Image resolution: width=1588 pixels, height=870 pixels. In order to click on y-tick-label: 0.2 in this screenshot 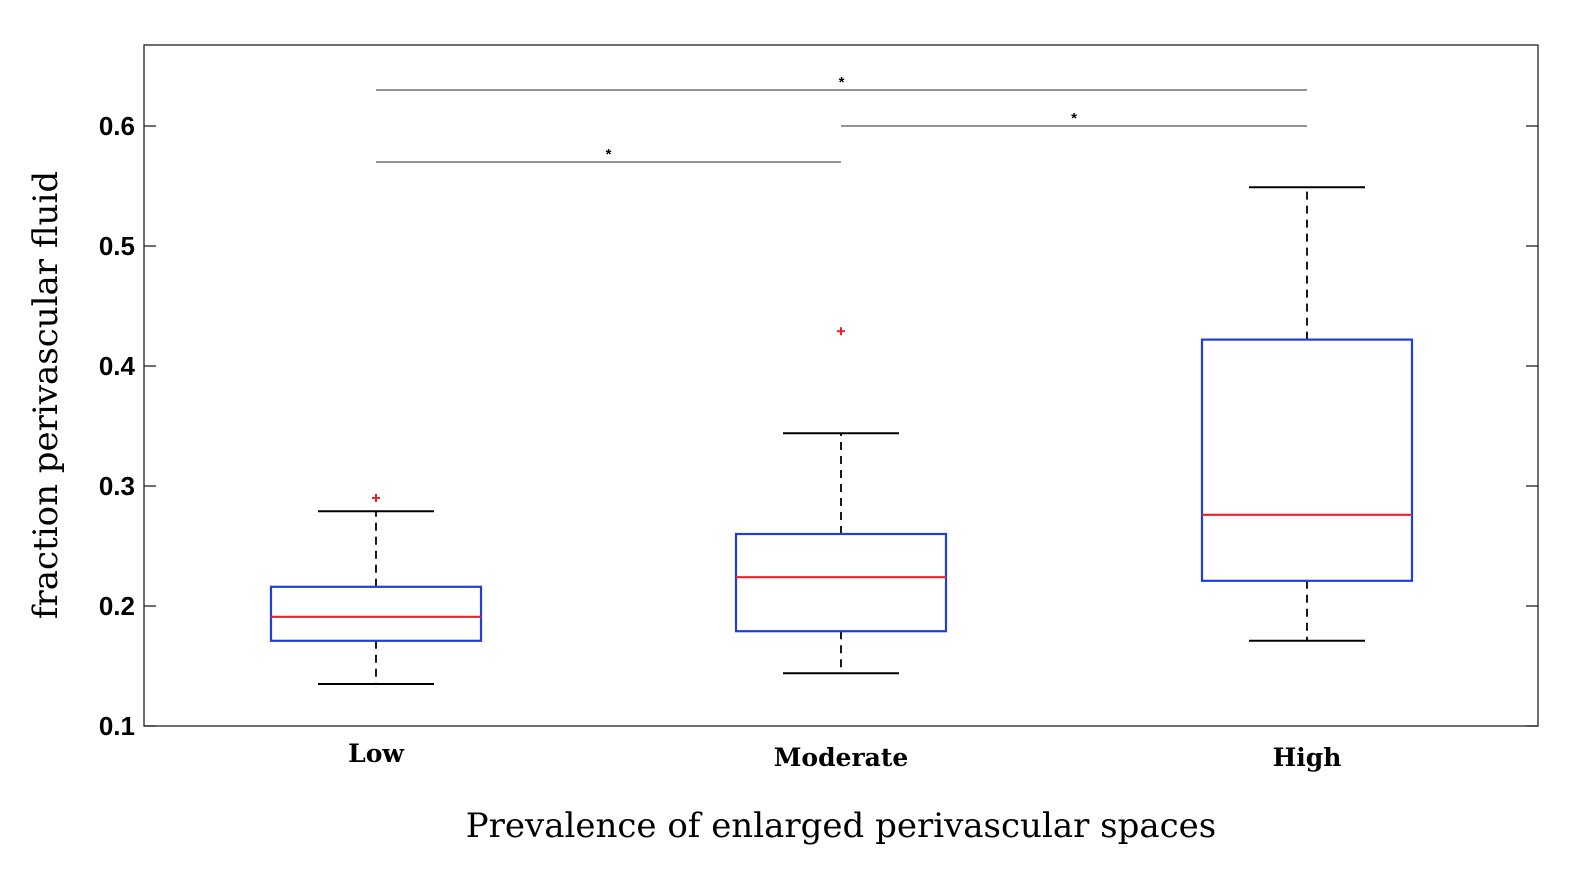, I will do `click(117, 606)`.